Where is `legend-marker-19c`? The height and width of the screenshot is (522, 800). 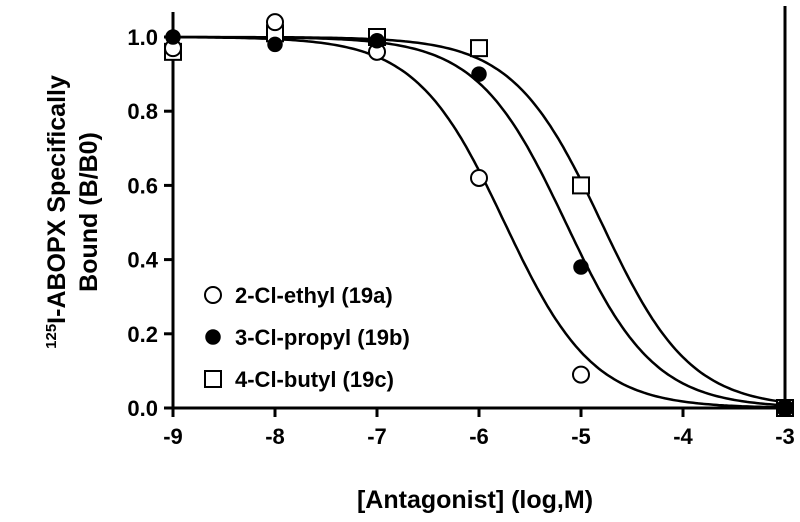
legend-marker-19c is located at coordinates (213, 379).